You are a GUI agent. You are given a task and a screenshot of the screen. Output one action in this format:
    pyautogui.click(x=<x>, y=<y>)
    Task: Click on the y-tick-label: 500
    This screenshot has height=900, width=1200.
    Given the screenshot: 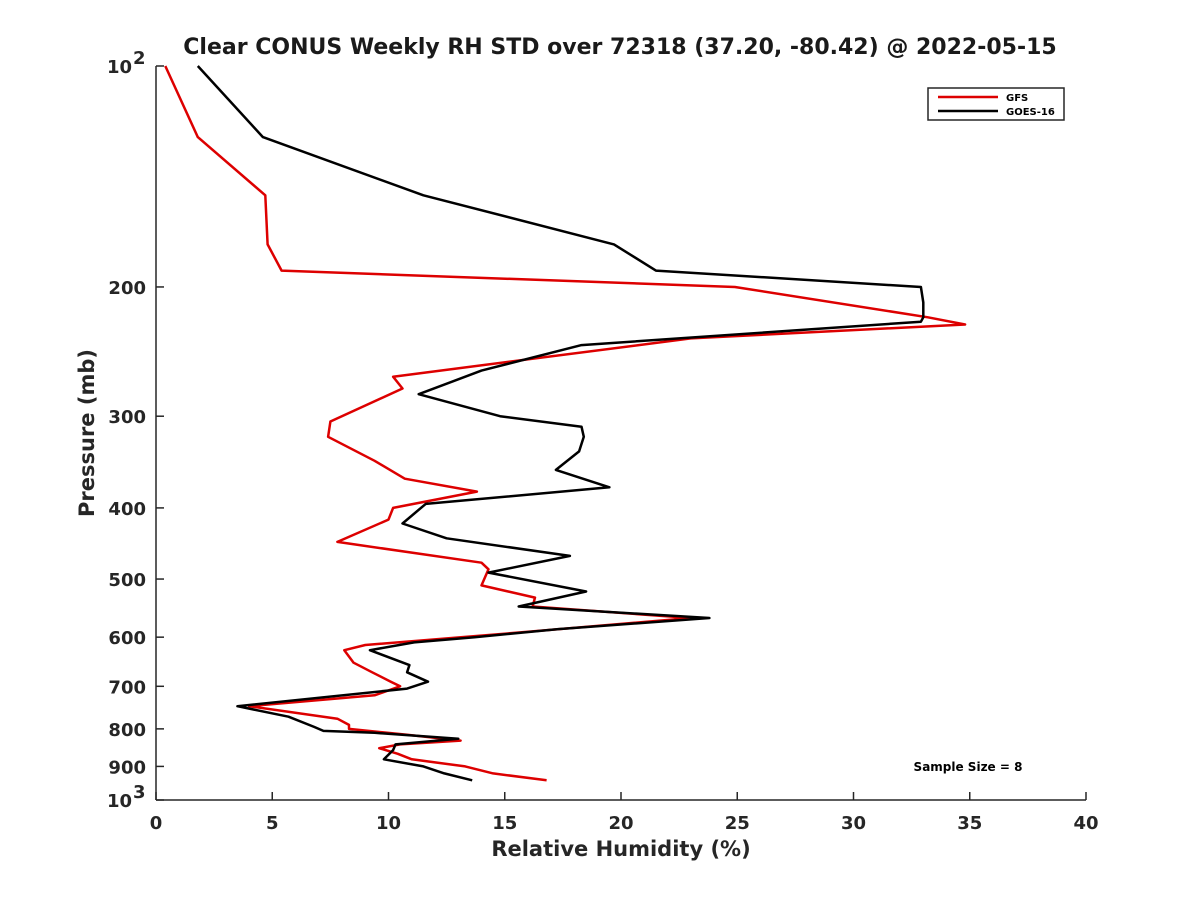 What is the action you would take?
    pyautogui.click(x=127, y=580)
    